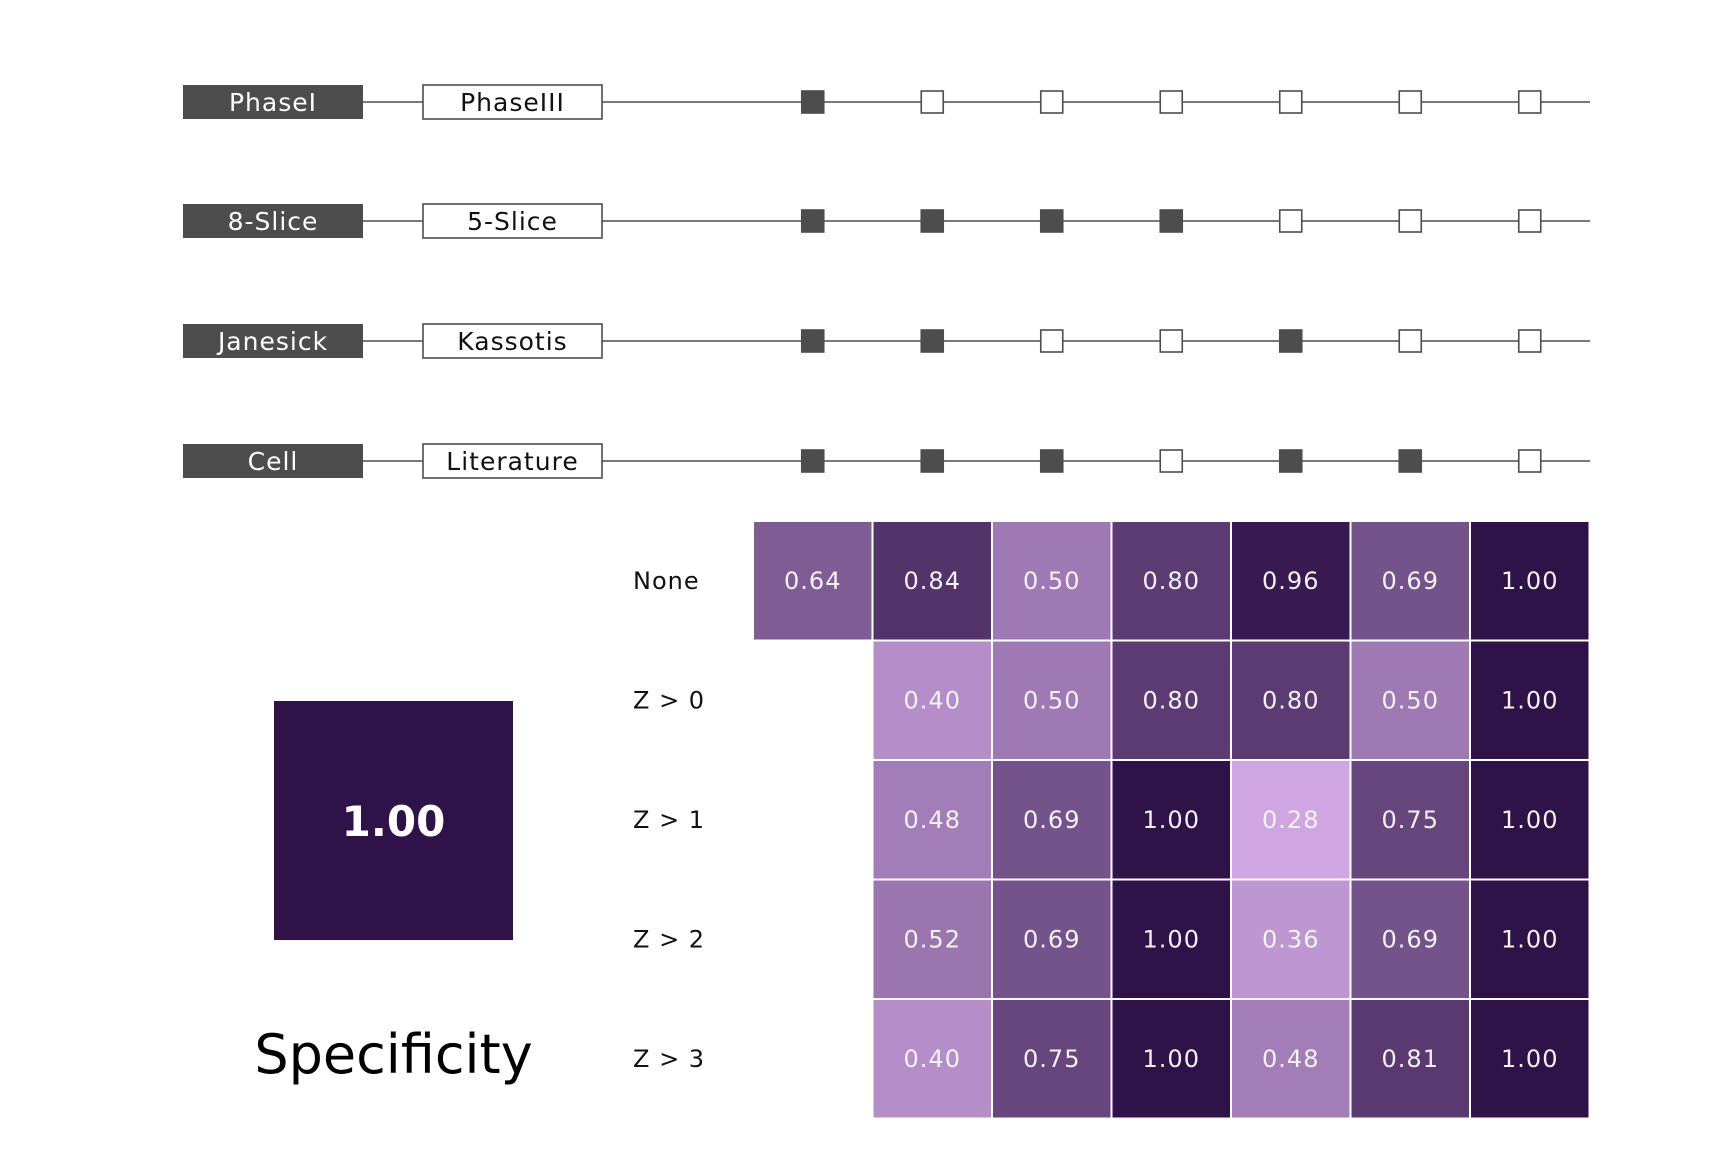 Image resolution: width=1728 pixels, height=1152 pixels. Describe the element at coordinates (886, 221) in the screenshot. I see `pair-row: 8-Slice 5-Slice` at that location.